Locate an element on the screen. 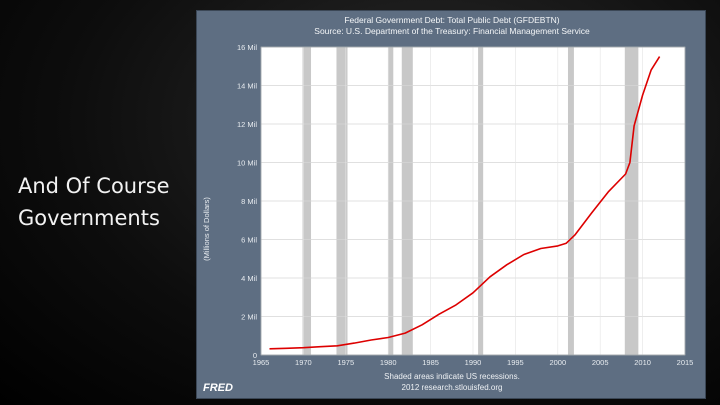 This screenshot has width=720, height=405. y-tick-label: 0 is located at coordinates (255, 355).